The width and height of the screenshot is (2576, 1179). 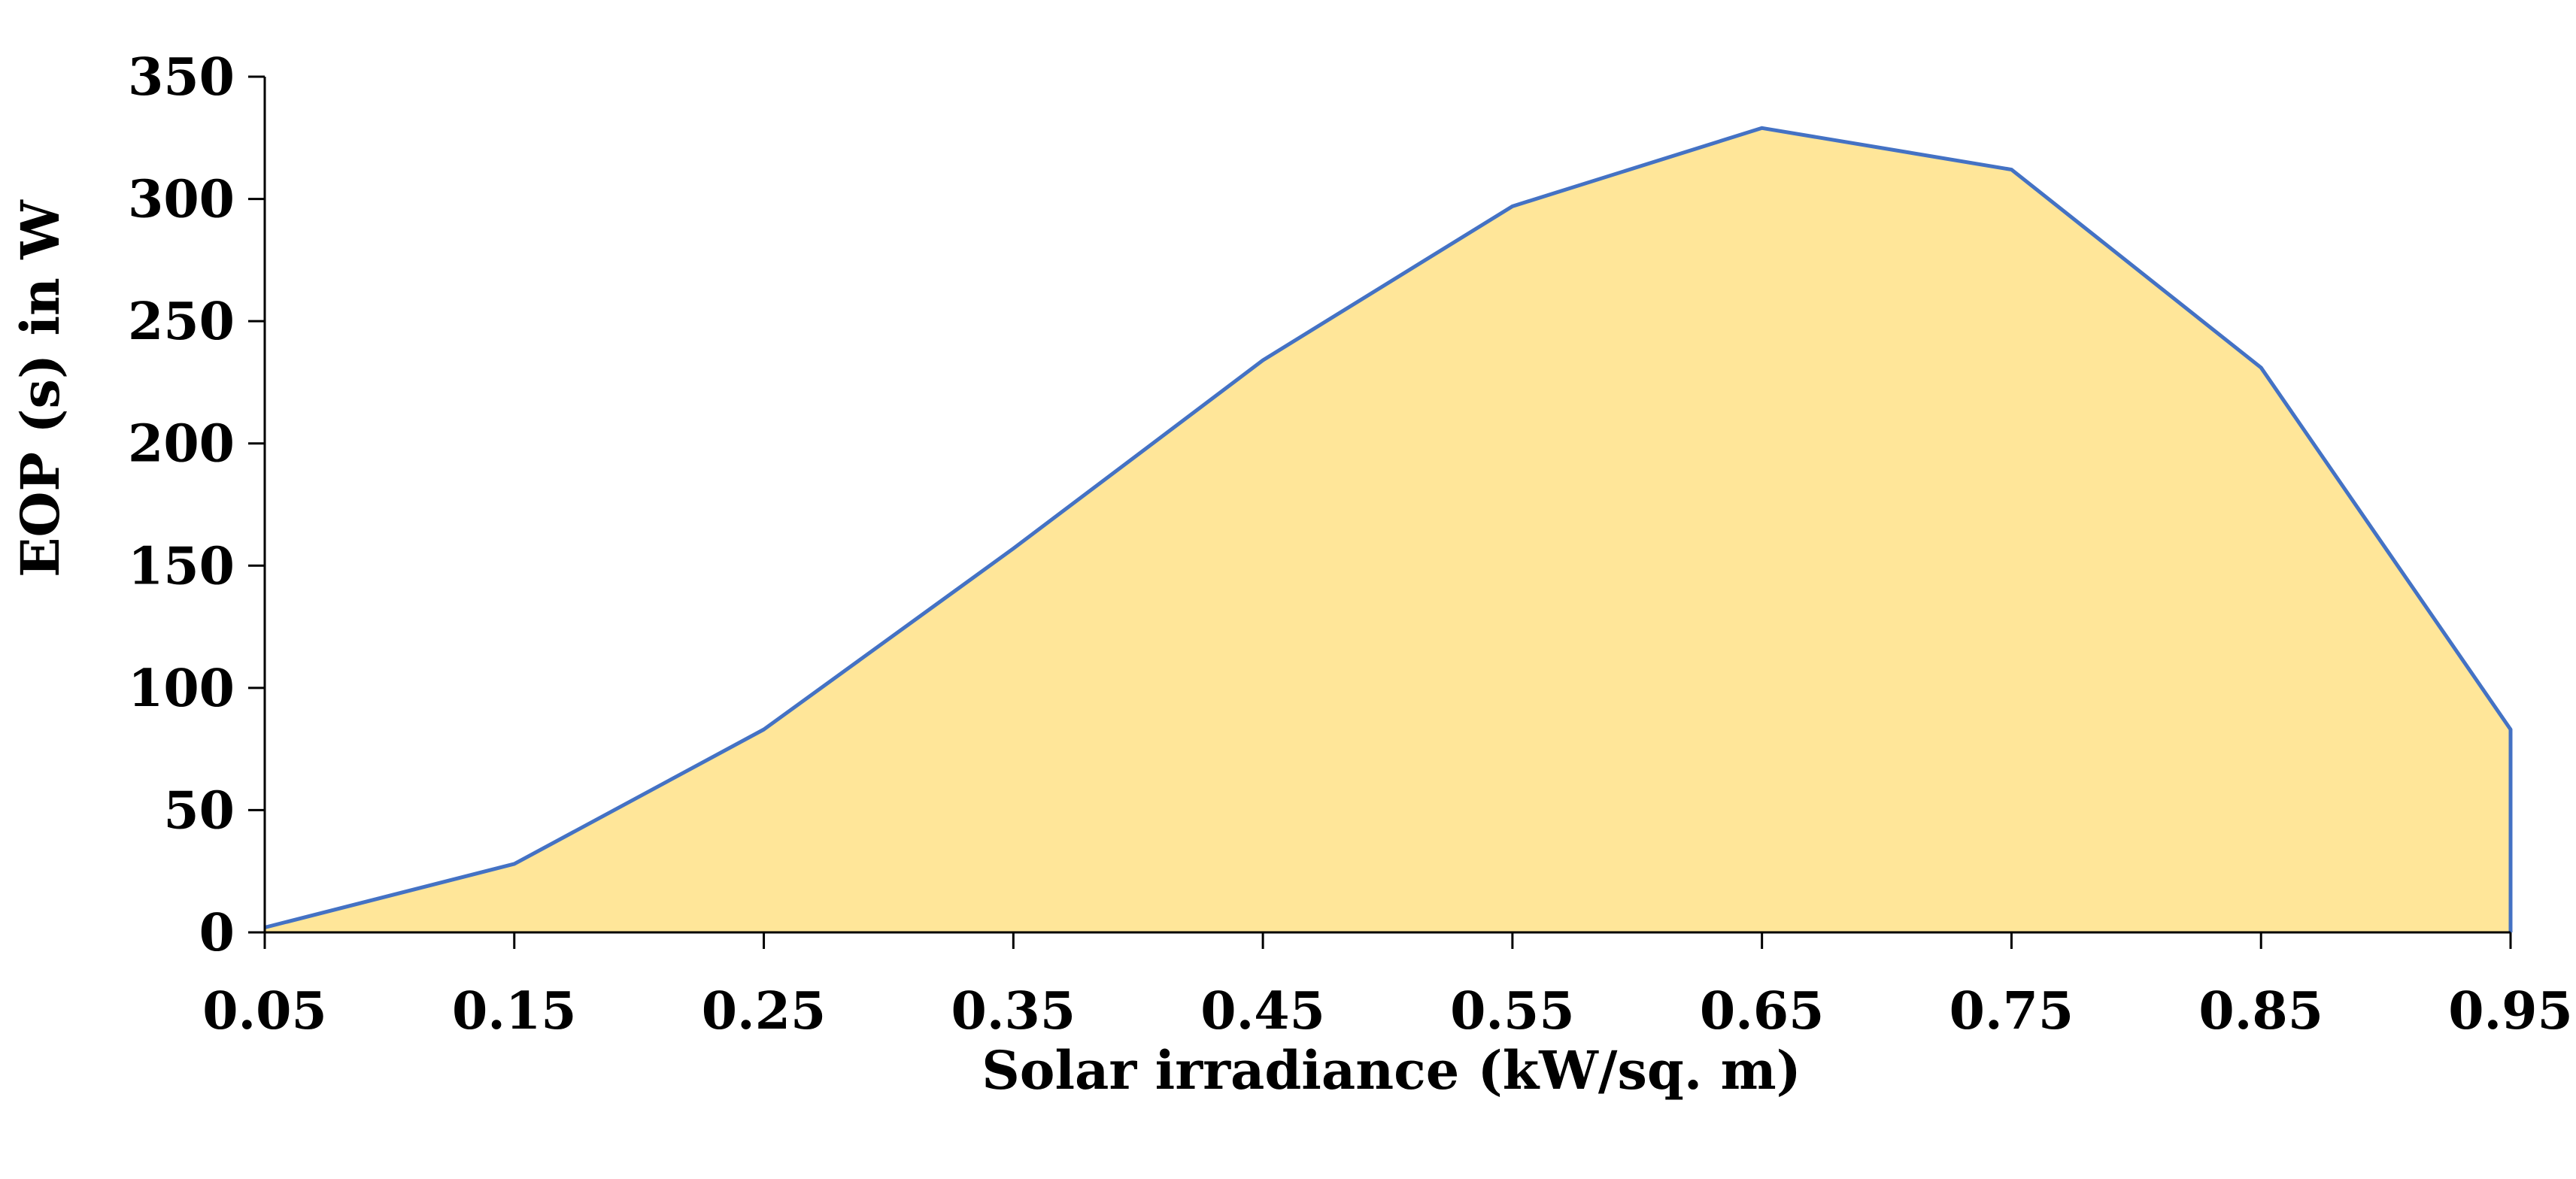 What do you see at coordinates (181, 566) in the screenshot?
I see `y-tick-label: 150` at bounding box center [181, 566].